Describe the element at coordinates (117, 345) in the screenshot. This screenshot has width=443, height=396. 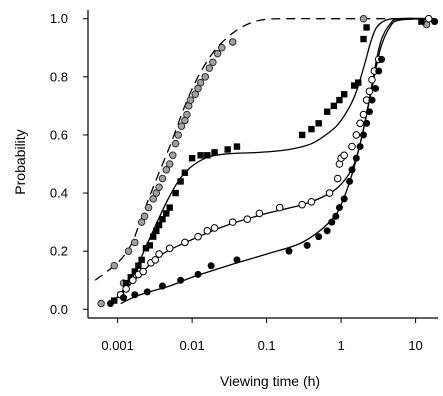
I see `x-tick-label: 0.001` at that location.